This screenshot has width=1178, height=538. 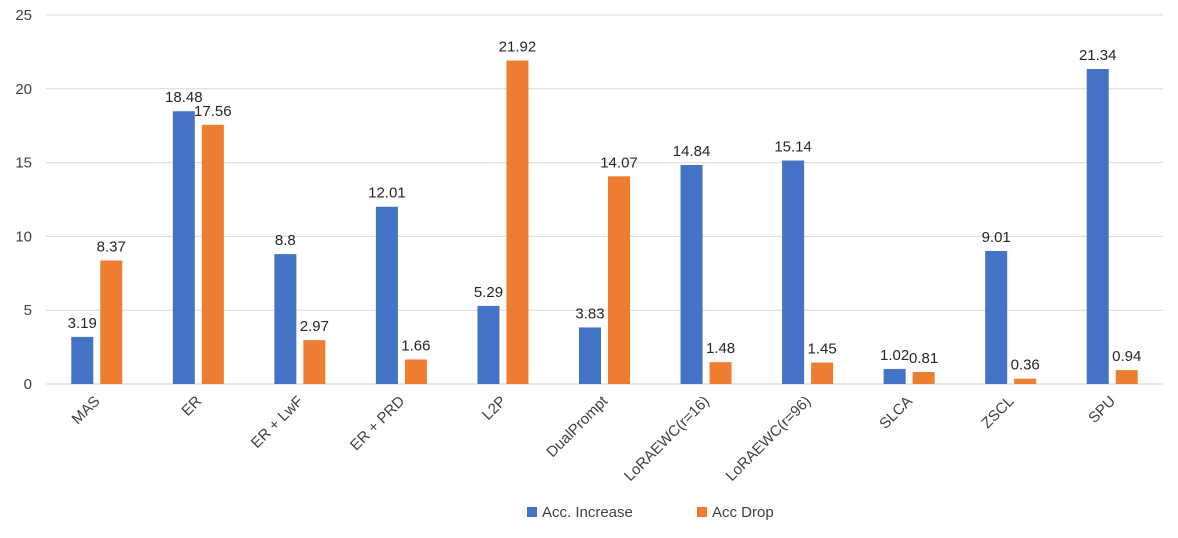 I want to click on category-label: ER + PRD, so click(x=377, y=423).